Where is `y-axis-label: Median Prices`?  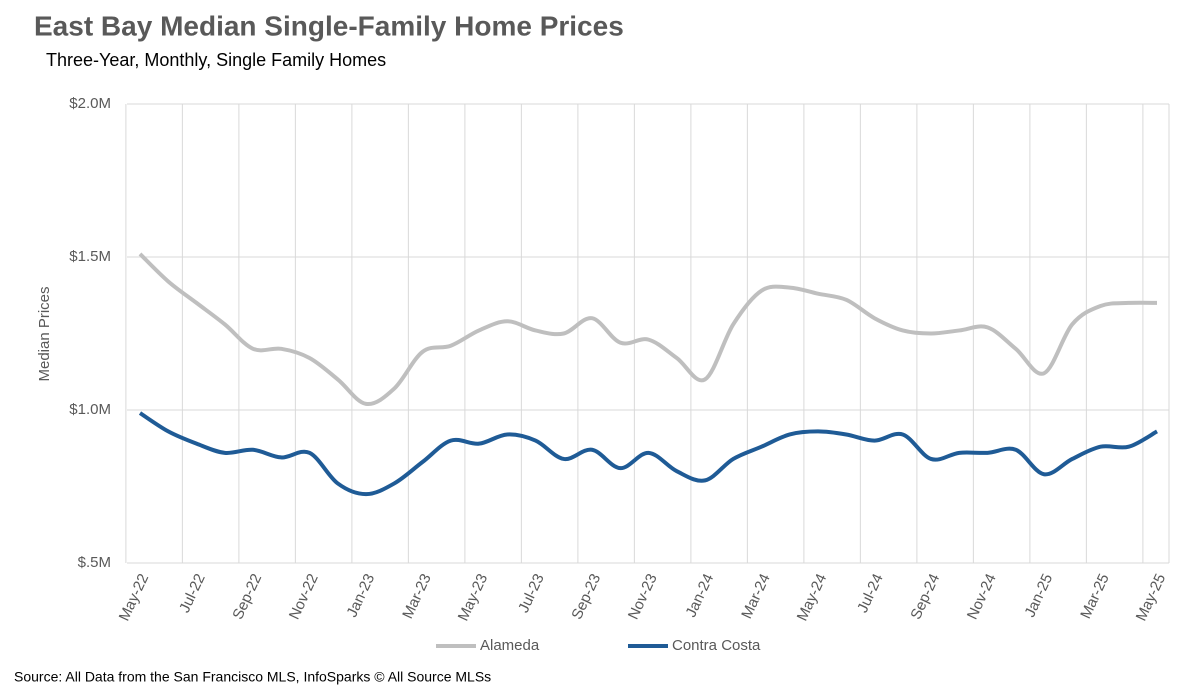
y-axis-label: Median Prices is located at coordinates (44, 333).